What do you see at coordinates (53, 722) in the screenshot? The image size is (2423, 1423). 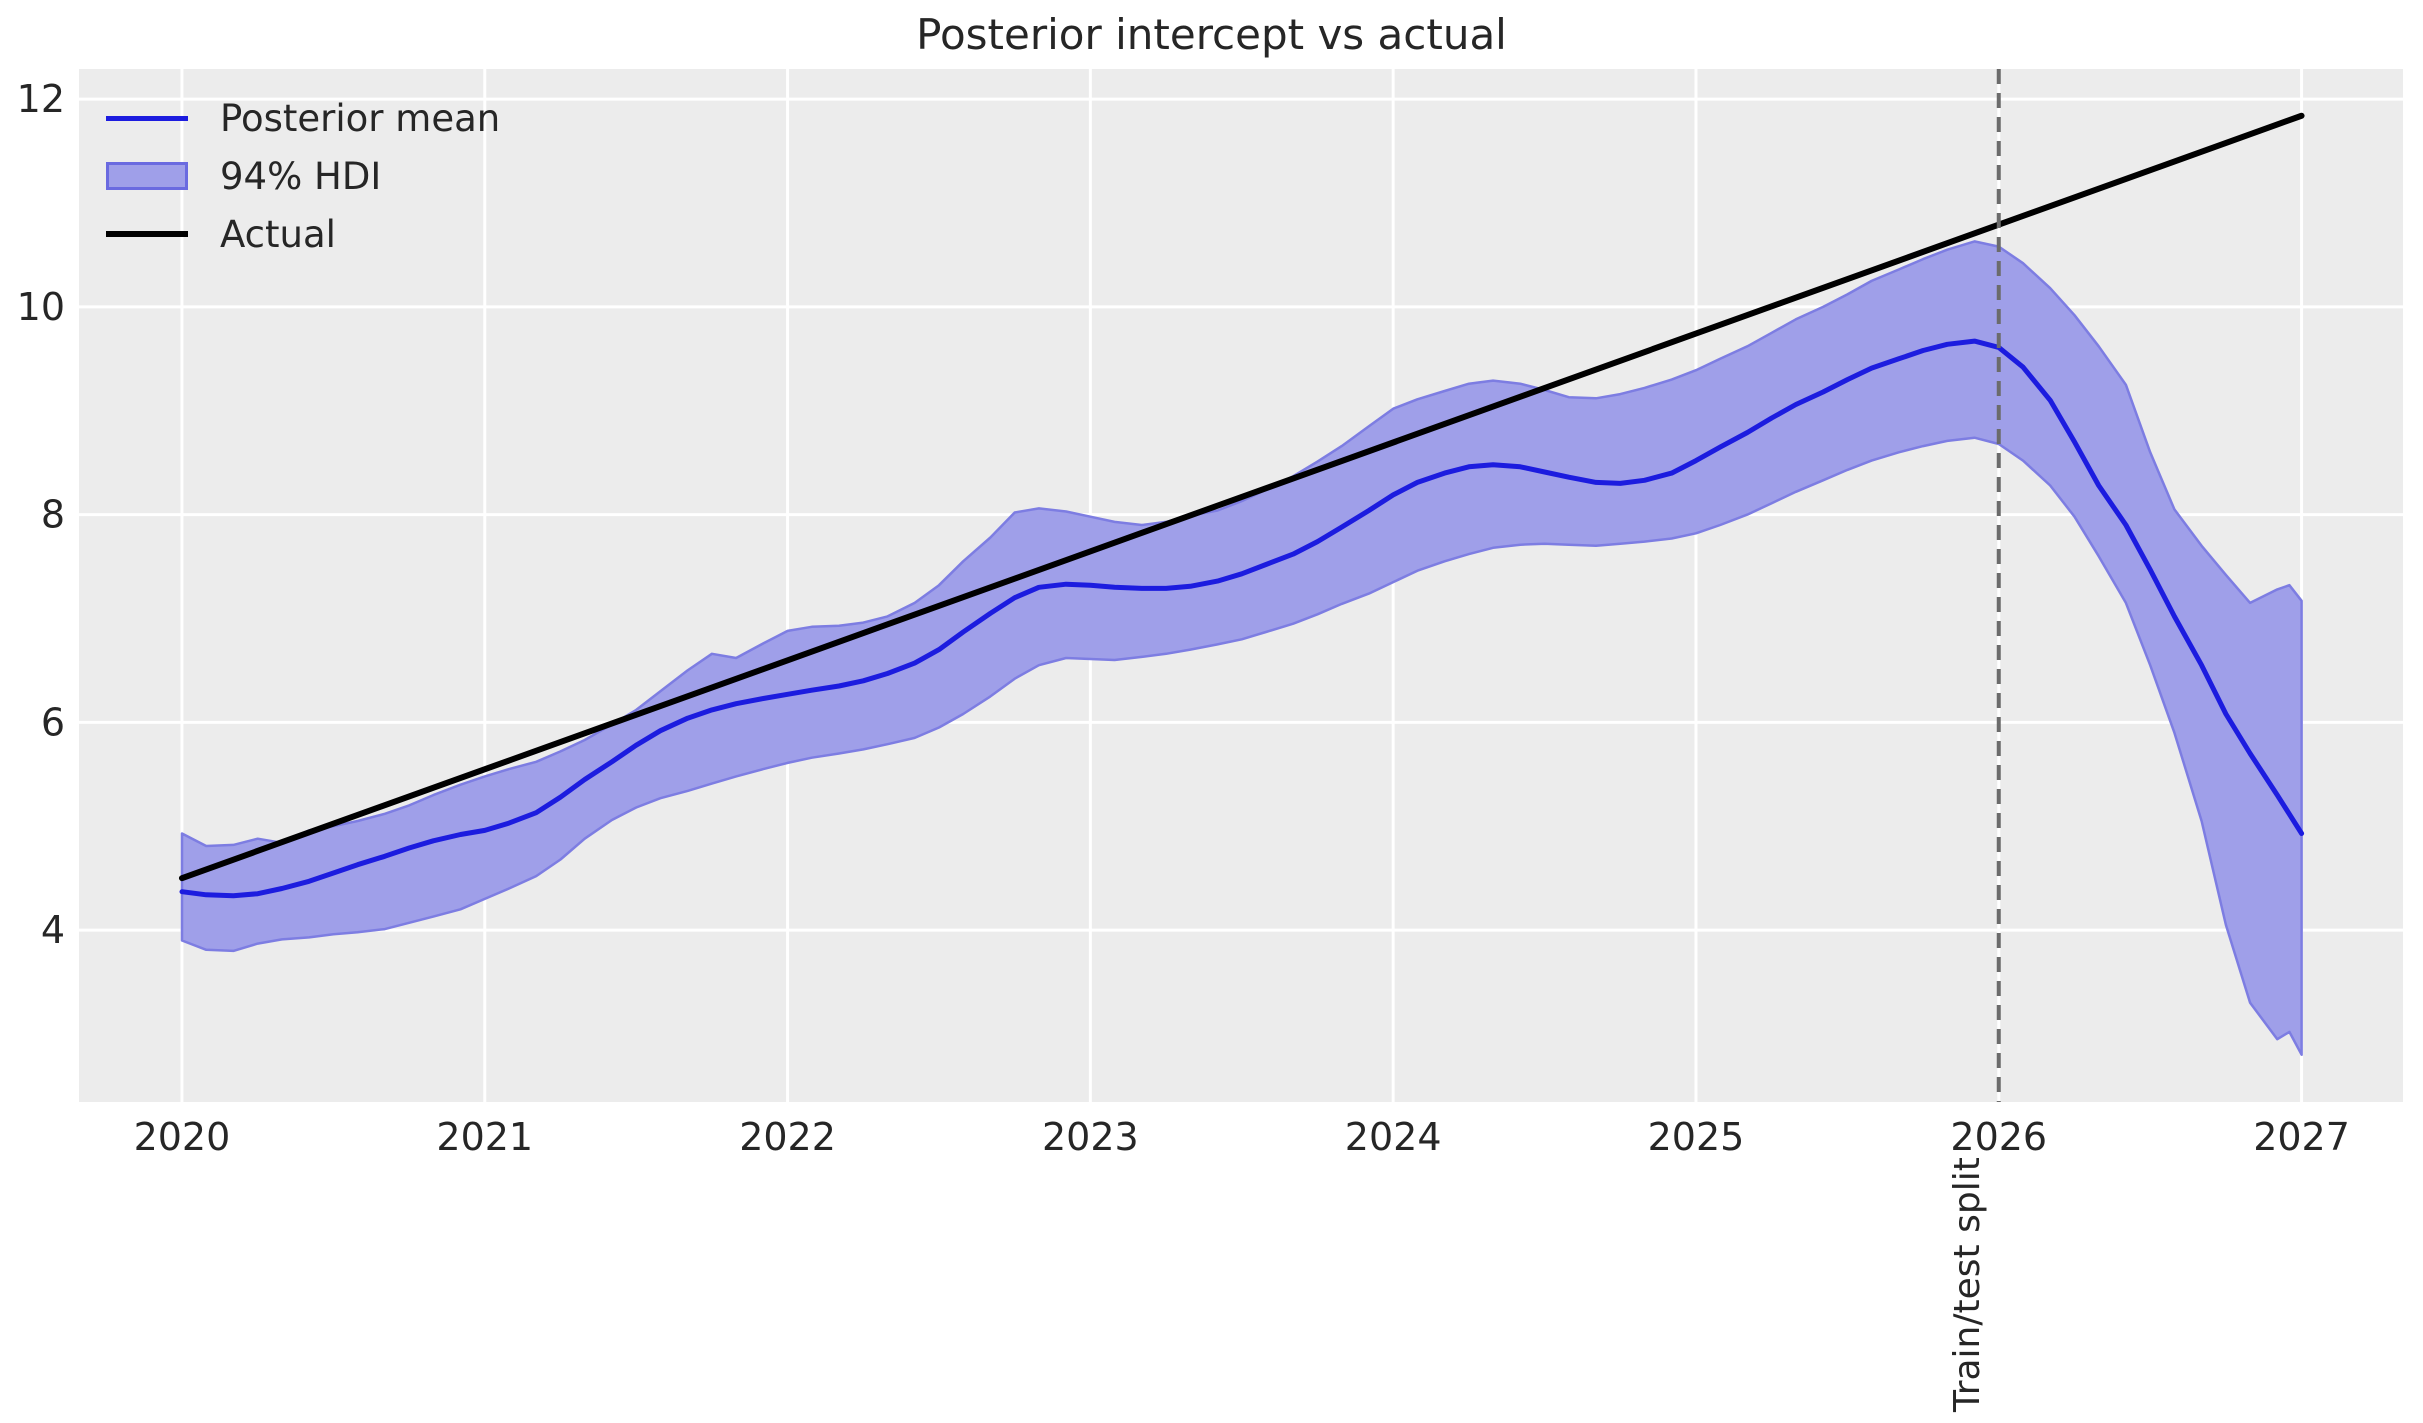 I see `y-tick-label: 6` at bounding box center [53, 722].